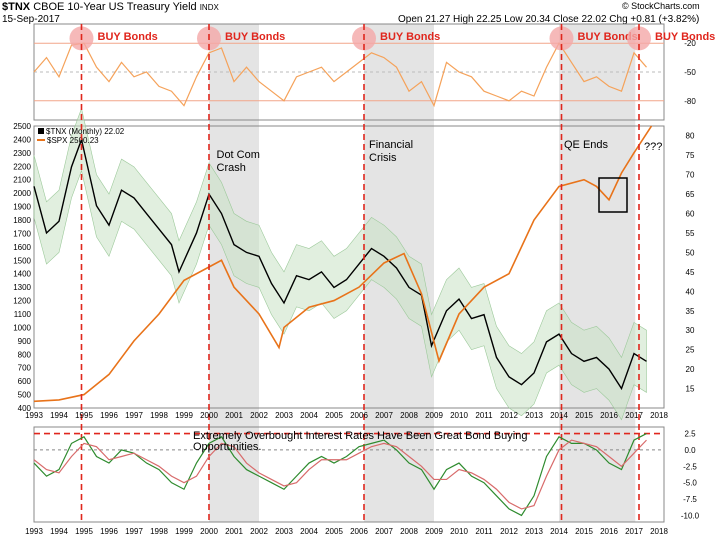 This screenshot has width=720, height=538. What do you see at coordinates (690, 515) in the screenshot?
I see `macd-tick-label: -10.0` at bounding box center [690, 515].